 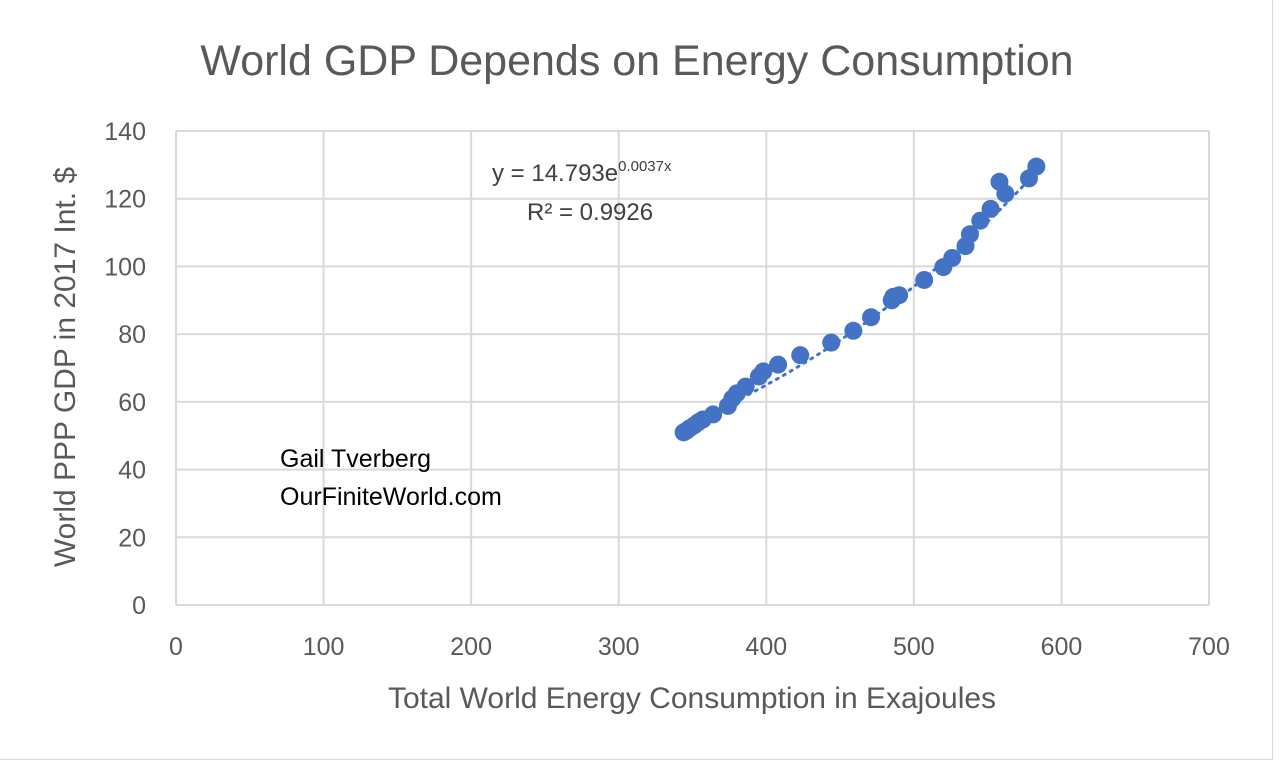 What do you see at coordinates (860, 299) in the screenshot?
I see `data-points` at bounding box center [860, 299].